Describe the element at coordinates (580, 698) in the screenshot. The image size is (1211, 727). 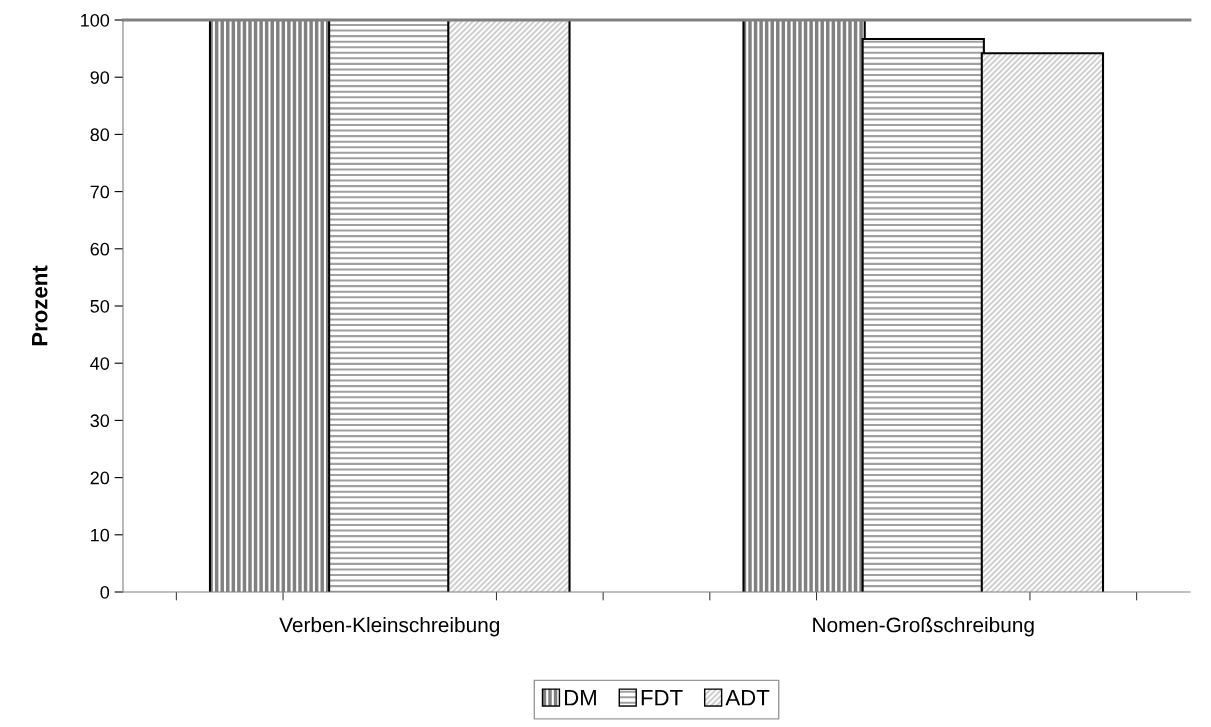
I see `legend-label: DM` at that location.